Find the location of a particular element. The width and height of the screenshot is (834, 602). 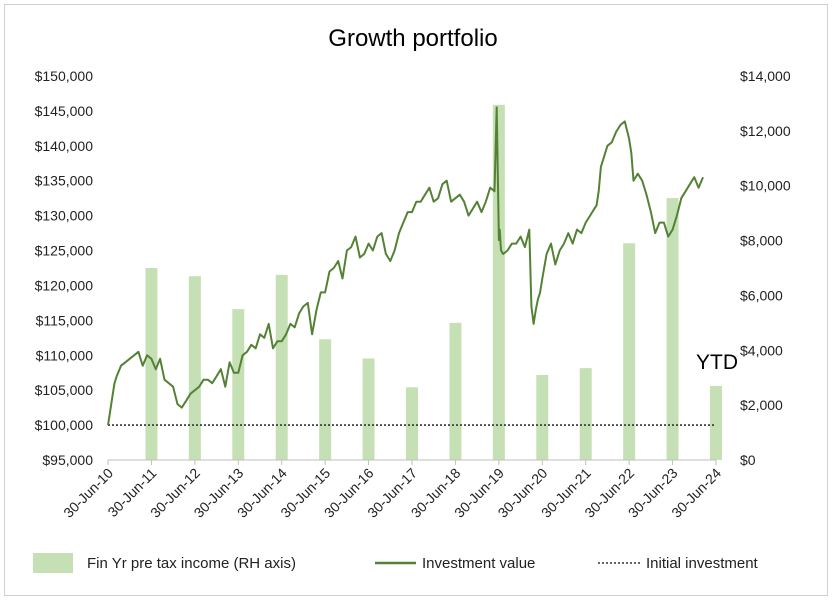

left-tick-label: $105,000 is located at coordinates (64, 390).